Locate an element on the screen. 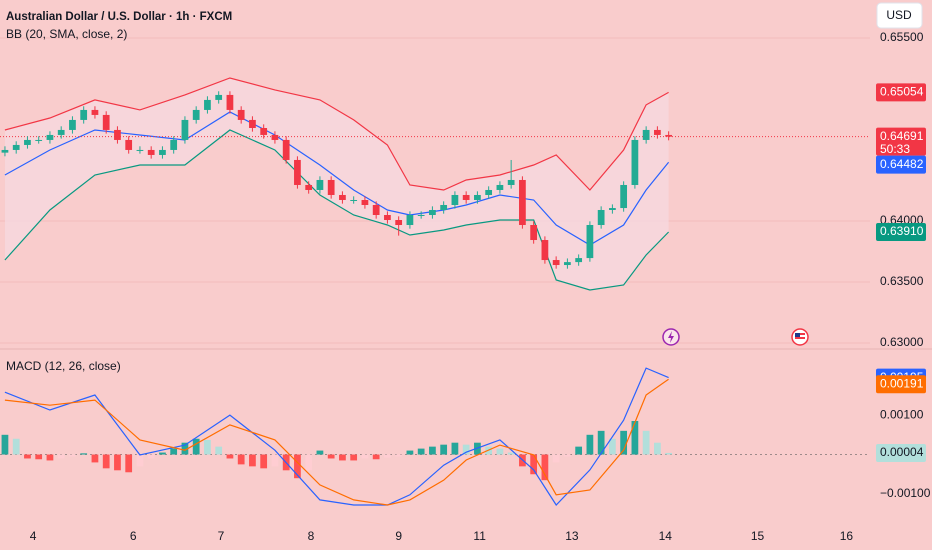 This screenshot has height=550, width=932. x-tick-label: 13 is located at coordinates (572, 536).